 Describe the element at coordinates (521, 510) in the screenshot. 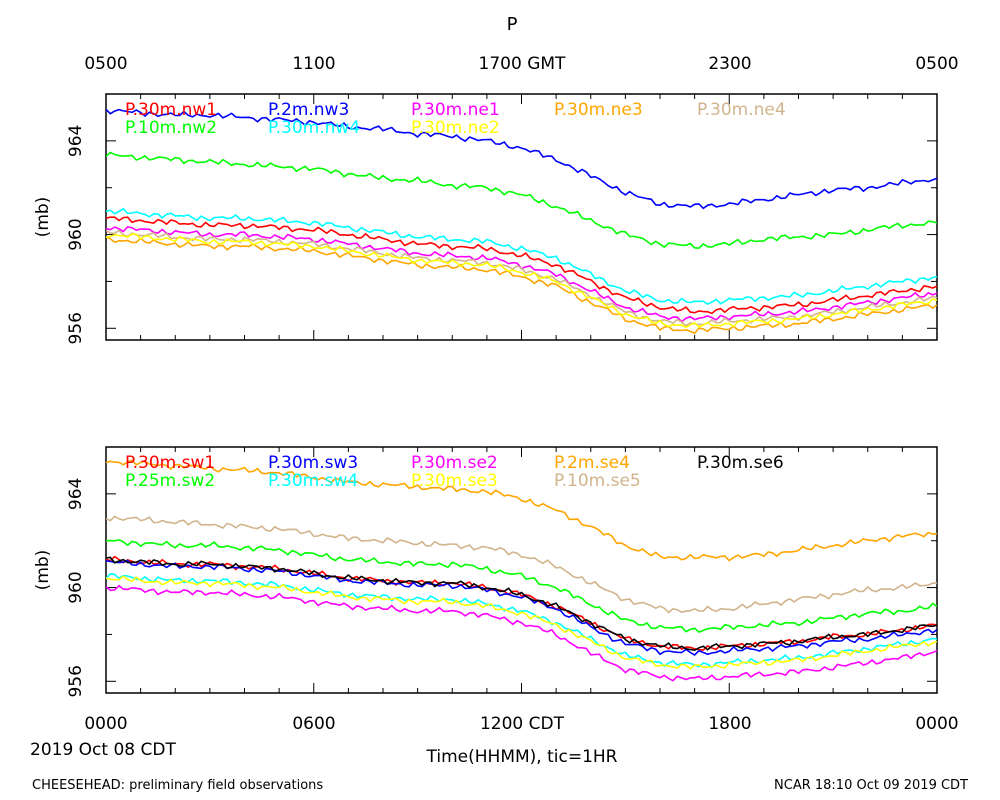

I see `series-line-P.2m.se4` at that location.